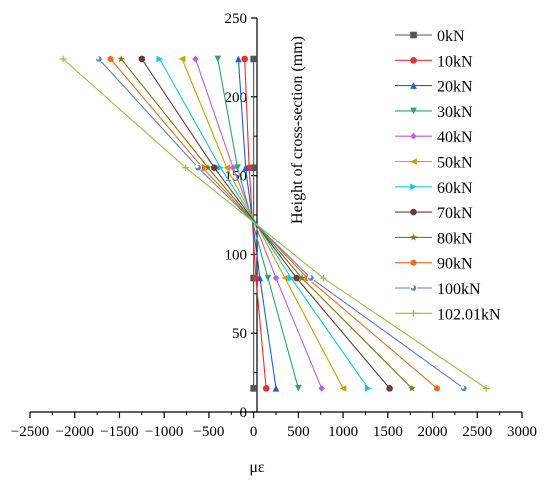  Describe the element at coordinates (434, 264) in the screenshot. I see `legend-entry: 90kN` at that location.